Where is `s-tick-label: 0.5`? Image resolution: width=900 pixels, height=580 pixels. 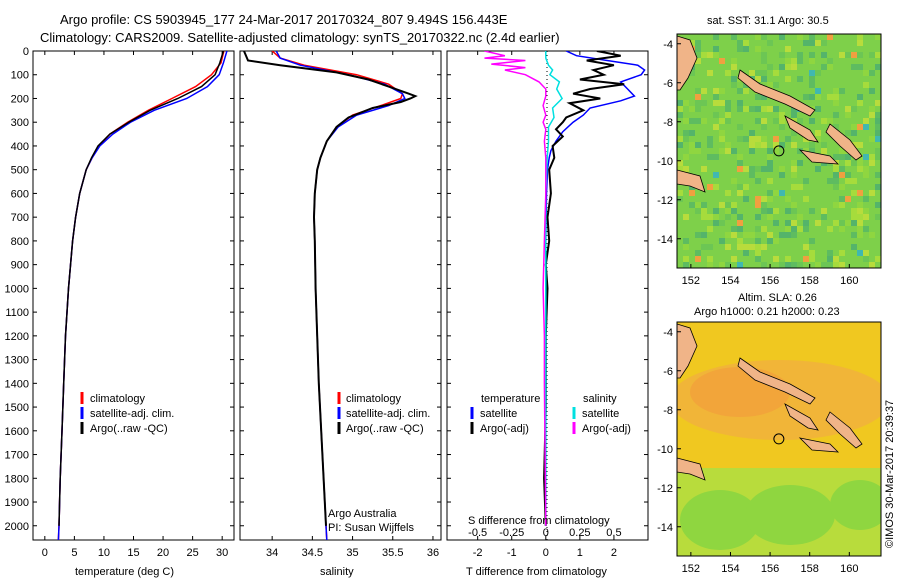
s-tick-label: 0.5 is located at coordinates (613, 533).